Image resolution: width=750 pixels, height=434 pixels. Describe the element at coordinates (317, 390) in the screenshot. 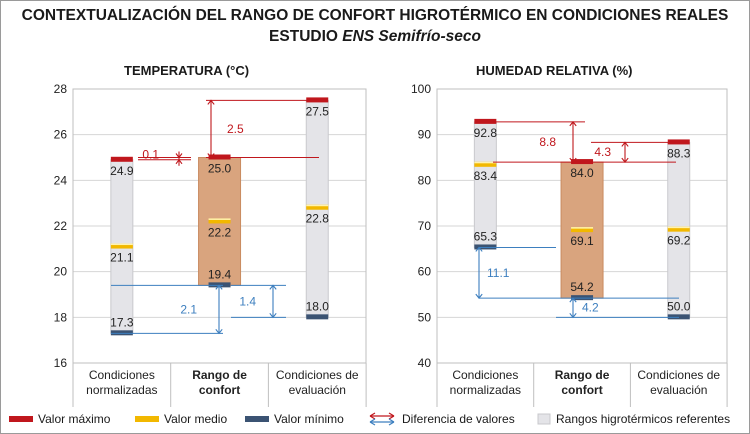

I see `temp-category-label: evaluación` at that location.